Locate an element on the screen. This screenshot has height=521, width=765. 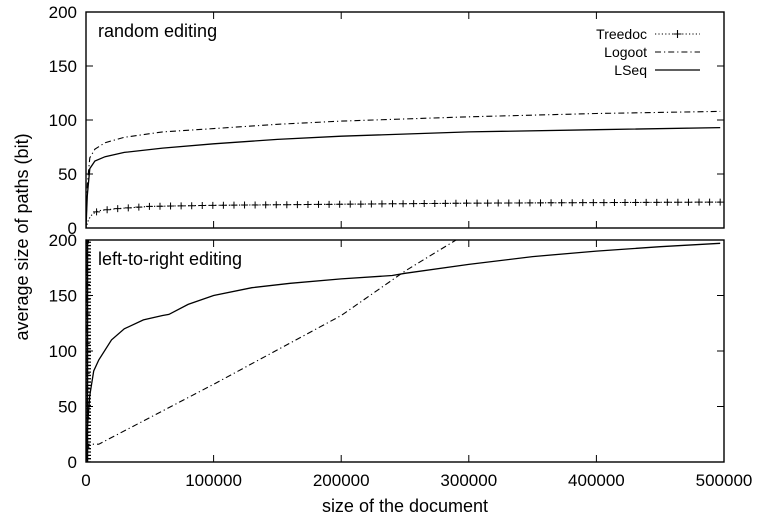
panel-label-left-to-right: left-to-right editing is located at coordinates (170, 259).